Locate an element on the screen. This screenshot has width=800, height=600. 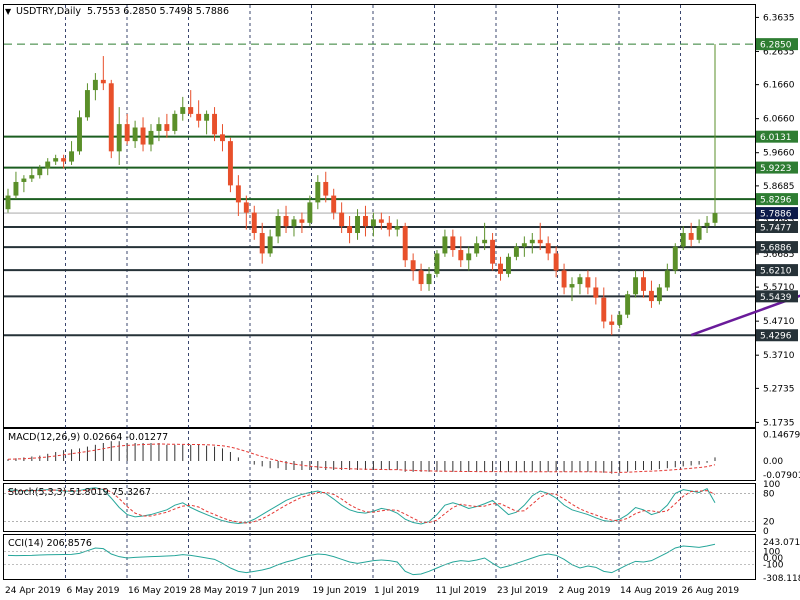
price-tick-label: 5.7685 is located at coordinates (779, 221).